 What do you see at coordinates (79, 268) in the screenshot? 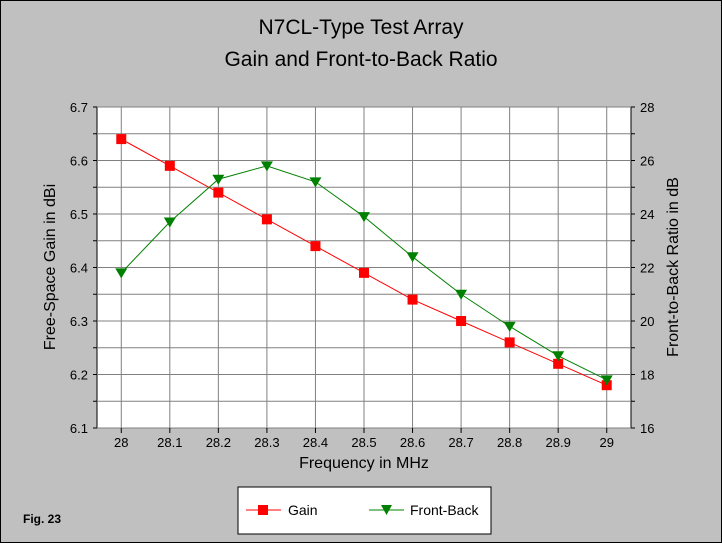
I see `left-tick-label: 6.4` at bounding box center [79, 268].